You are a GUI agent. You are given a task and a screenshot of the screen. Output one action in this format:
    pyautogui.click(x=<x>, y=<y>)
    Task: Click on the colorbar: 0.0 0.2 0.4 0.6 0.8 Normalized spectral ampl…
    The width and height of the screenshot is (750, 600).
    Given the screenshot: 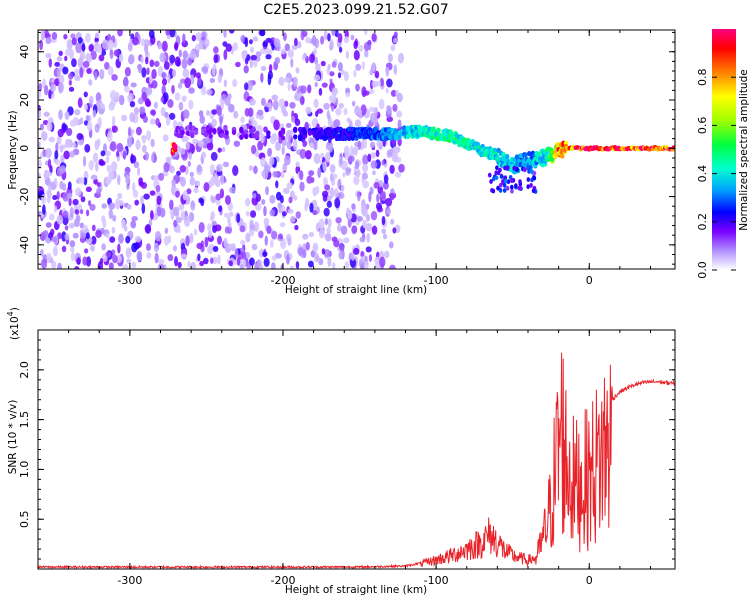 What is the action you would take?
    pyautogui.click(x=723, y=154)
    